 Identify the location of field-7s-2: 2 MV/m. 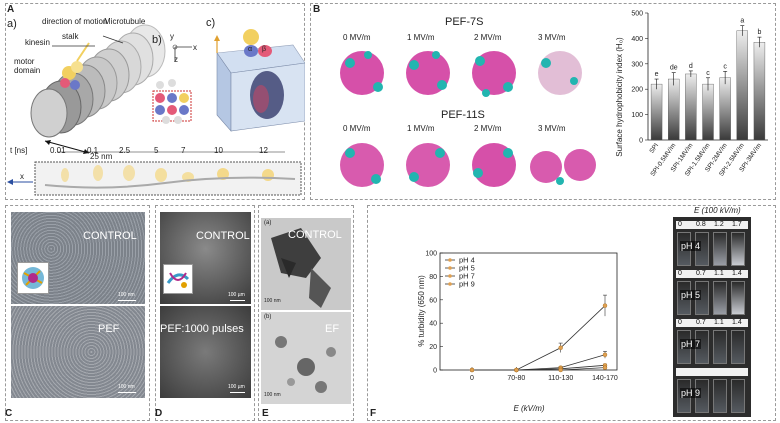
(488, 37).